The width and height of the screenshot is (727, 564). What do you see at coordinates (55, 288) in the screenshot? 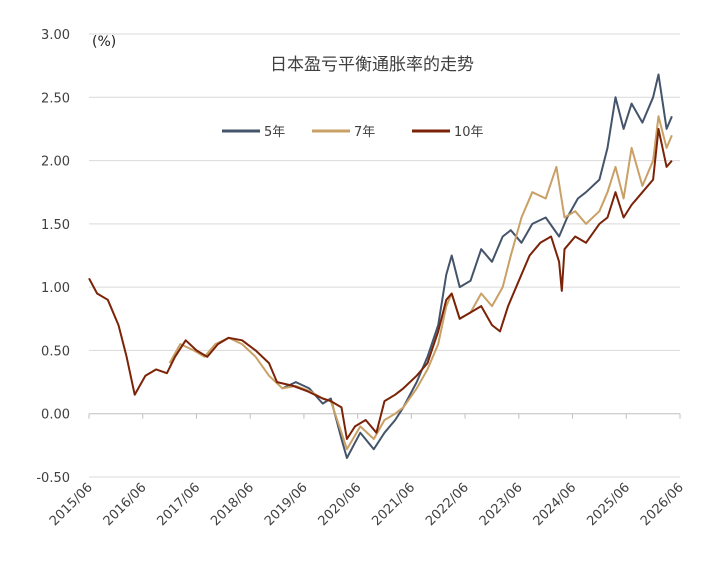
I see `y-tick-label: 1.00` at bounding box center [55, 288].